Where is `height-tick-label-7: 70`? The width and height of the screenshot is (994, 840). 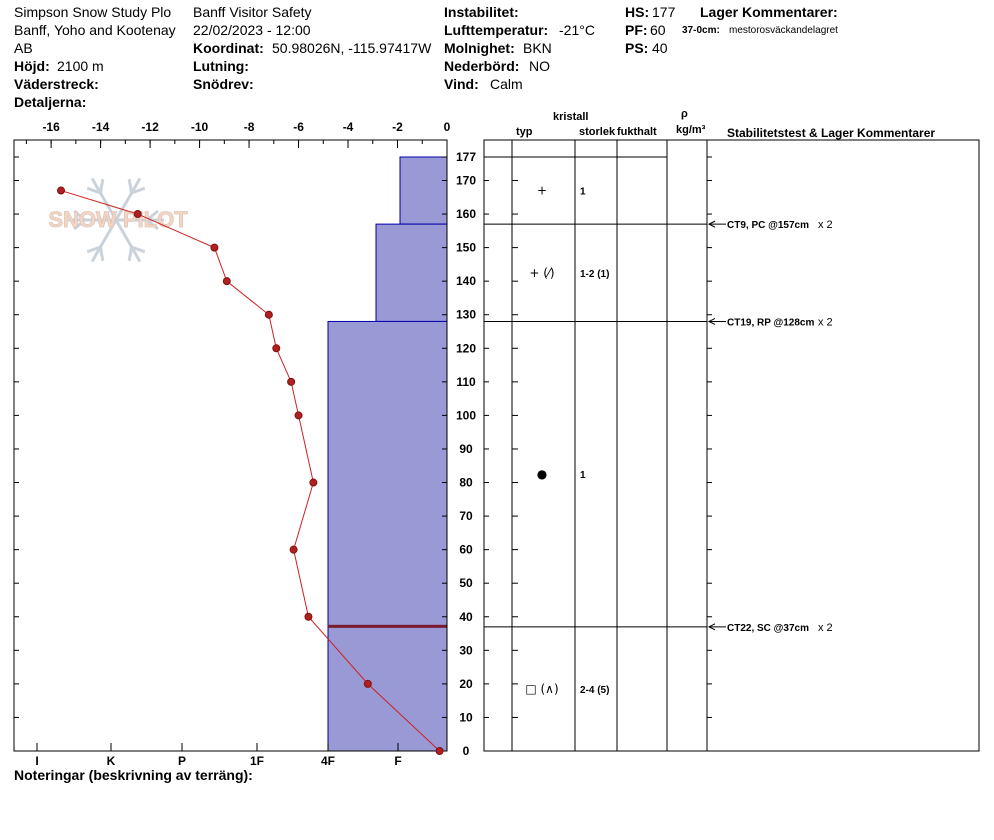
height-tick-label-7: 70 is located at coordinates (466, 516).